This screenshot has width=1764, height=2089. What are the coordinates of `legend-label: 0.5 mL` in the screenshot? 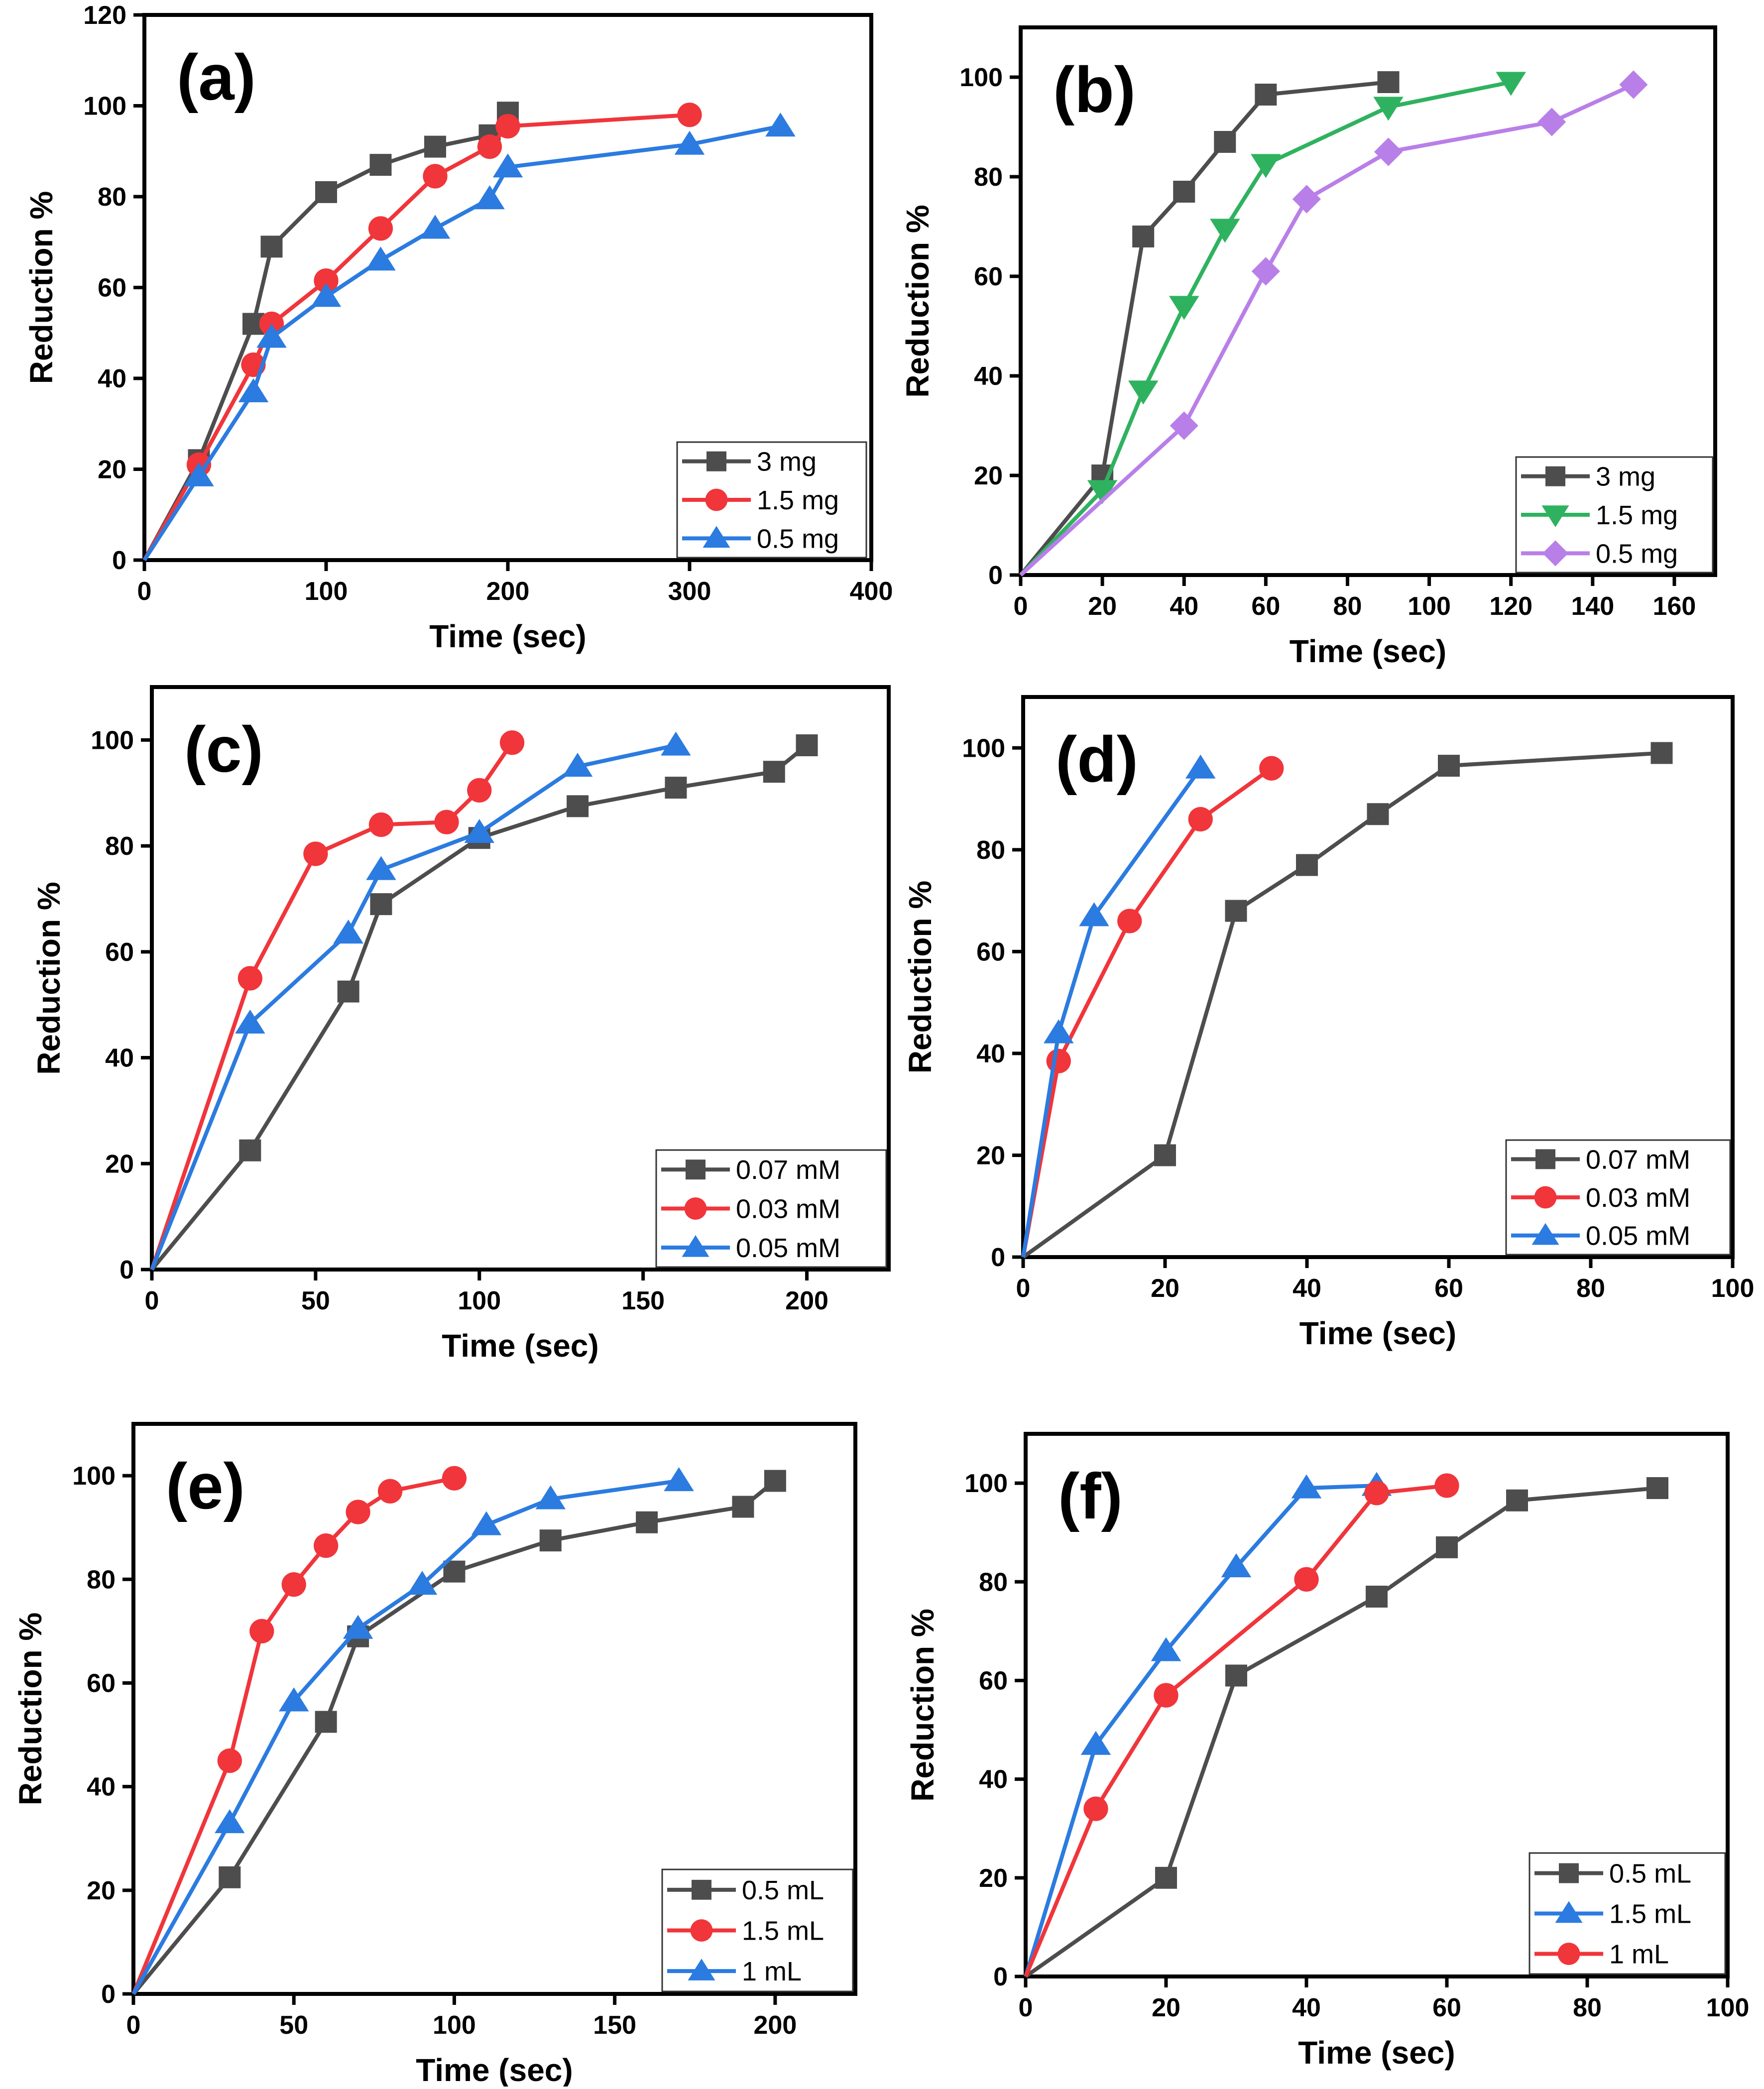 It's located at (1650, 1874).